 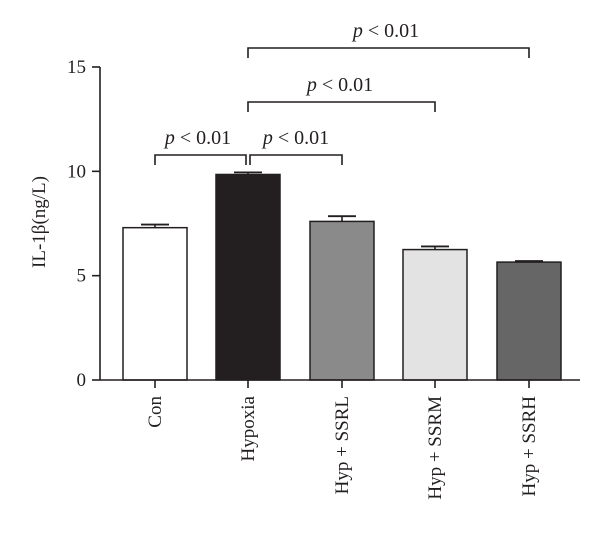 What do you see at coordinates (342, 445) in the screenshot?
I see `x-category-label-2: Hyp + SSRL` at bounding box center [342, 445].